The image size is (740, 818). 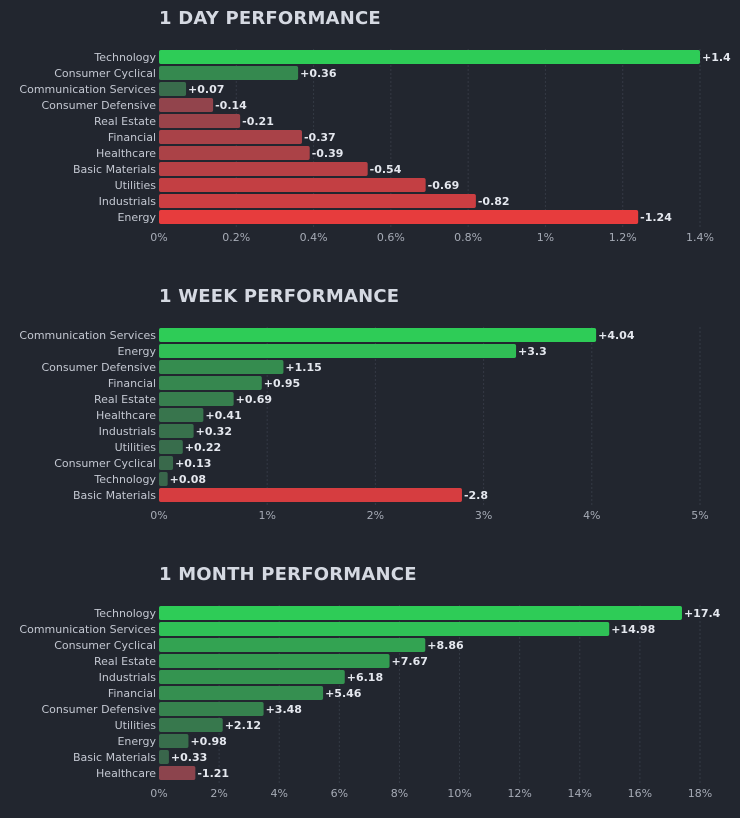 I want to click on x-tick-label: 18%, so click(x=700, y=793).